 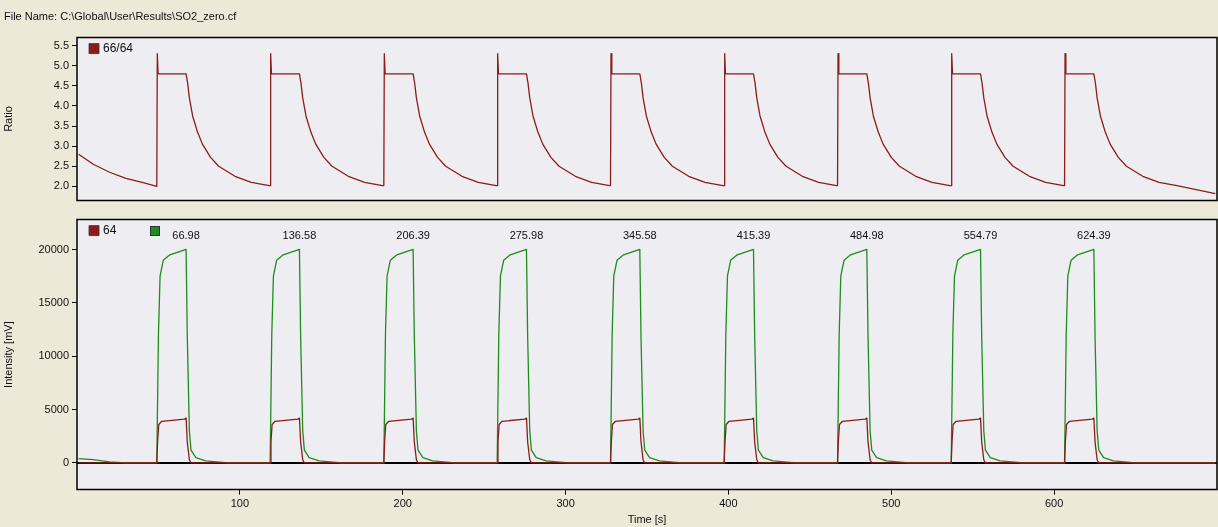 I want to click on y-axis-title: Ratio, so click(x=7, y=119).